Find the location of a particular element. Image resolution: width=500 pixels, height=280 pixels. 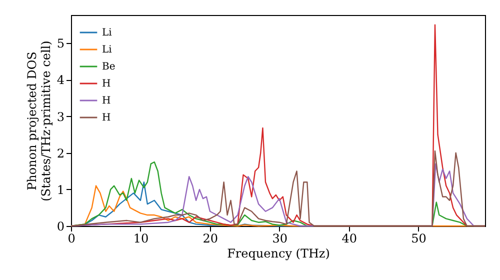

y-tick-label: 3 is located at coordinates (60, 117).